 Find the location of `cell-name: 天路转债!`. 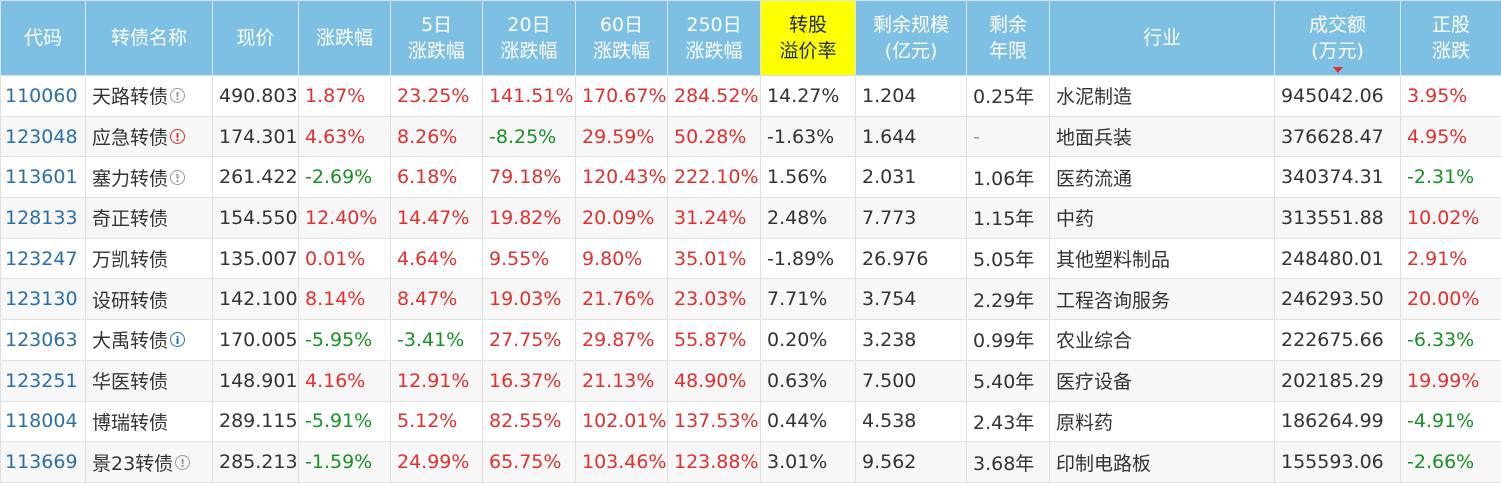

cell-name: 天路转债! is located at coordinates (149, 96).